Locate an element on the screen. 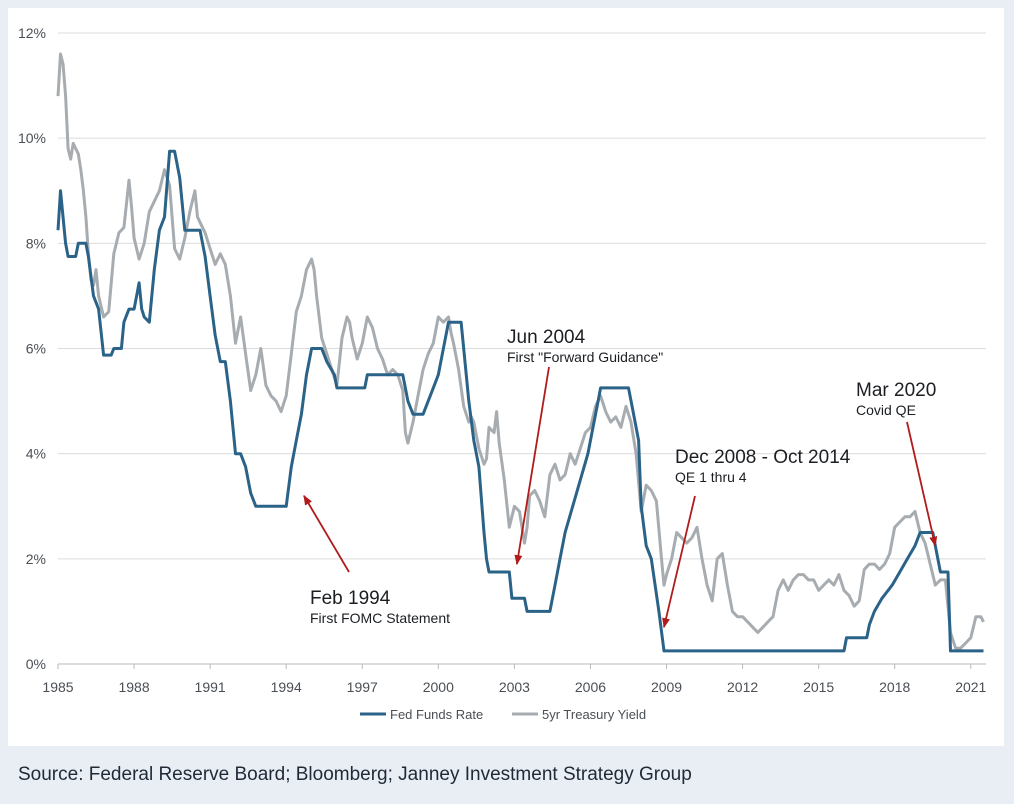 The height and width of the screenshot is (804, 1014). x-tick-label-2012: 2012 is located at coordinates (742, 687).